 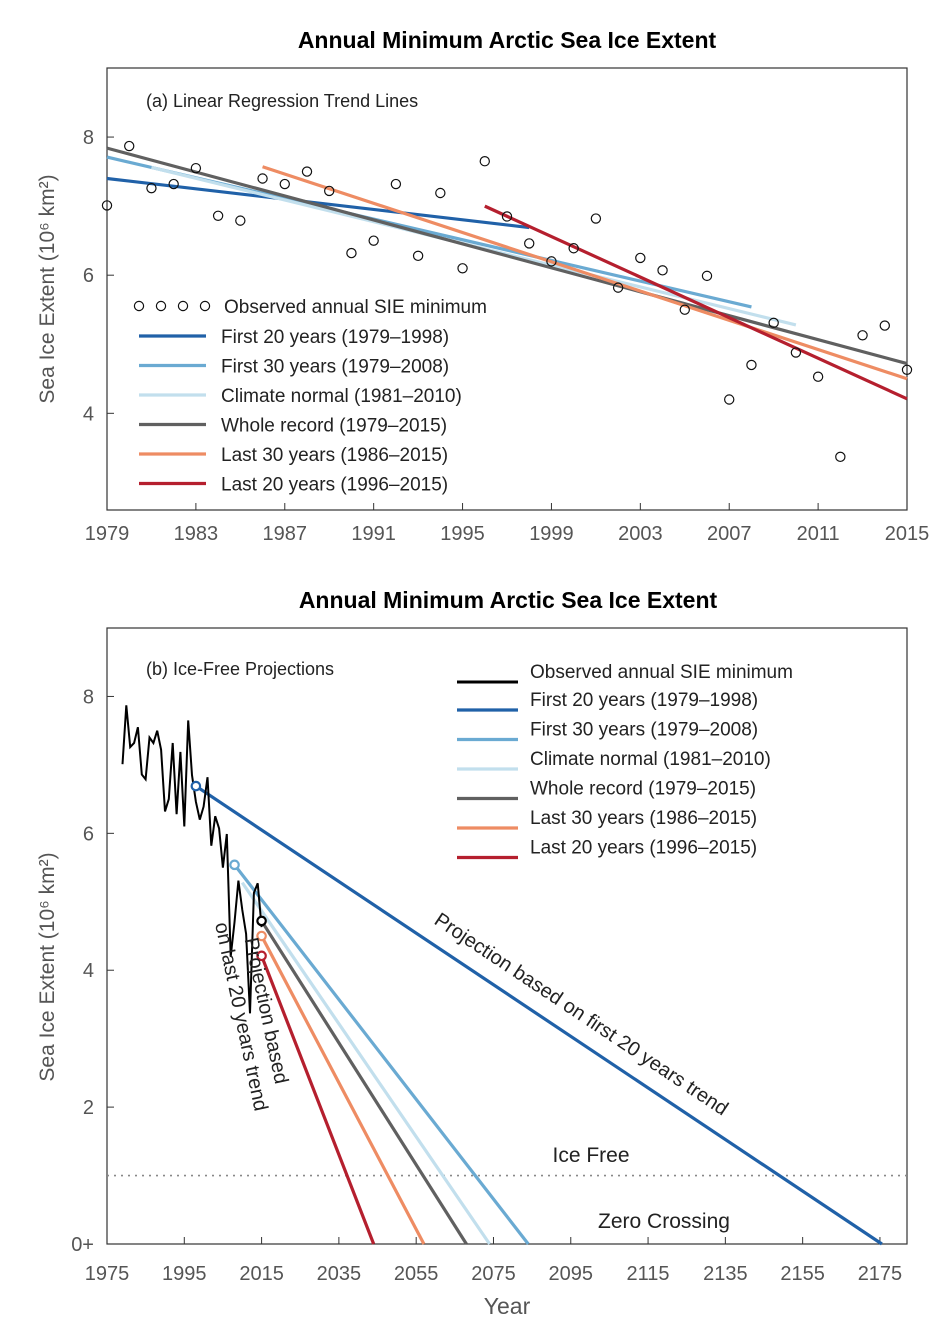 I want to click on x-tick-label: 1991, so click(x=373, y=534).